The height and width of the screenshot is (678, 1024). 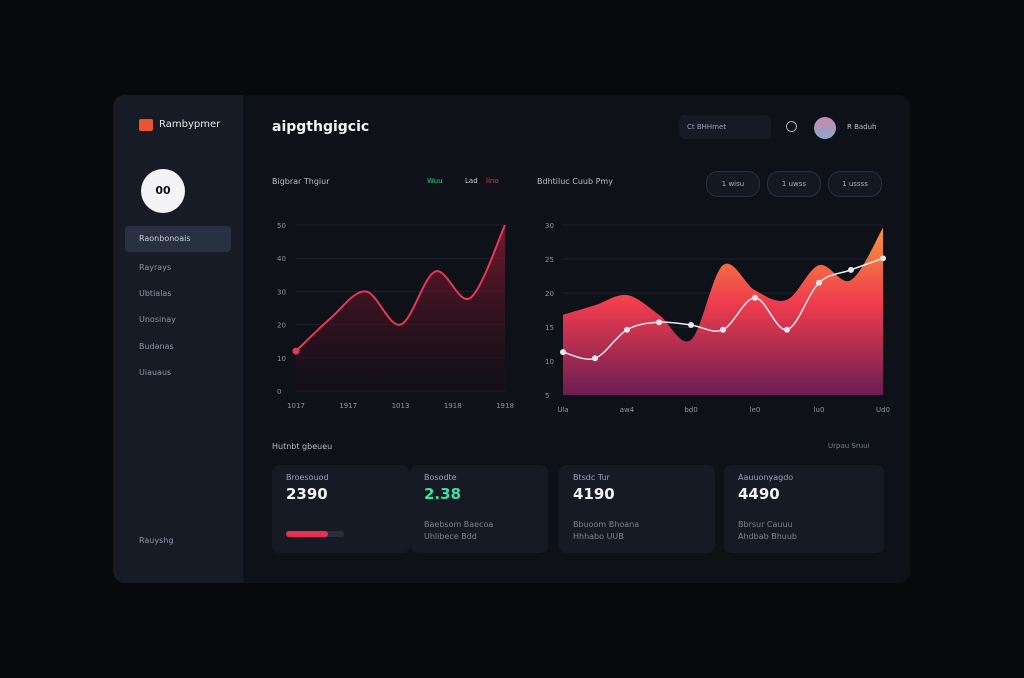 What do you see at coordinates (825, 128) in the screenshot?
I see `user-avatar` at bounding box center [825, 128].